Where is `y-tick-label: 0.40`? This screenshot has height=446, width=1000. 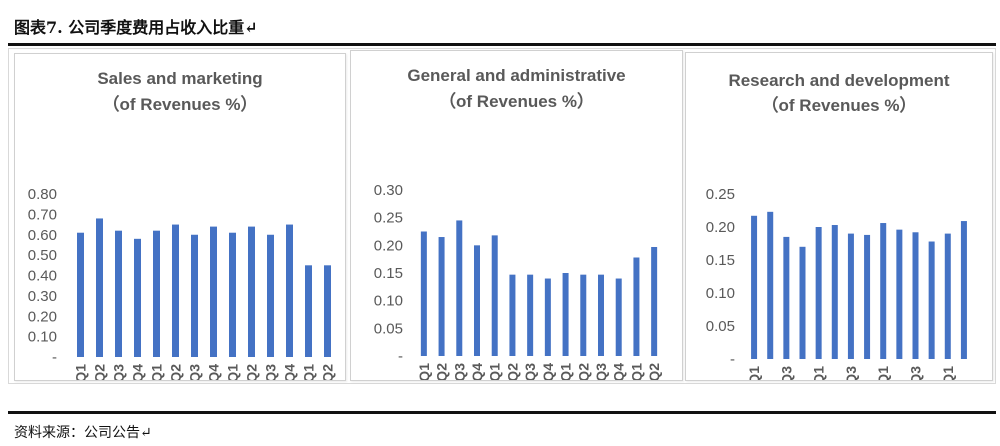 y-tick-label: 0.40 is located at coordinates (42, 276).